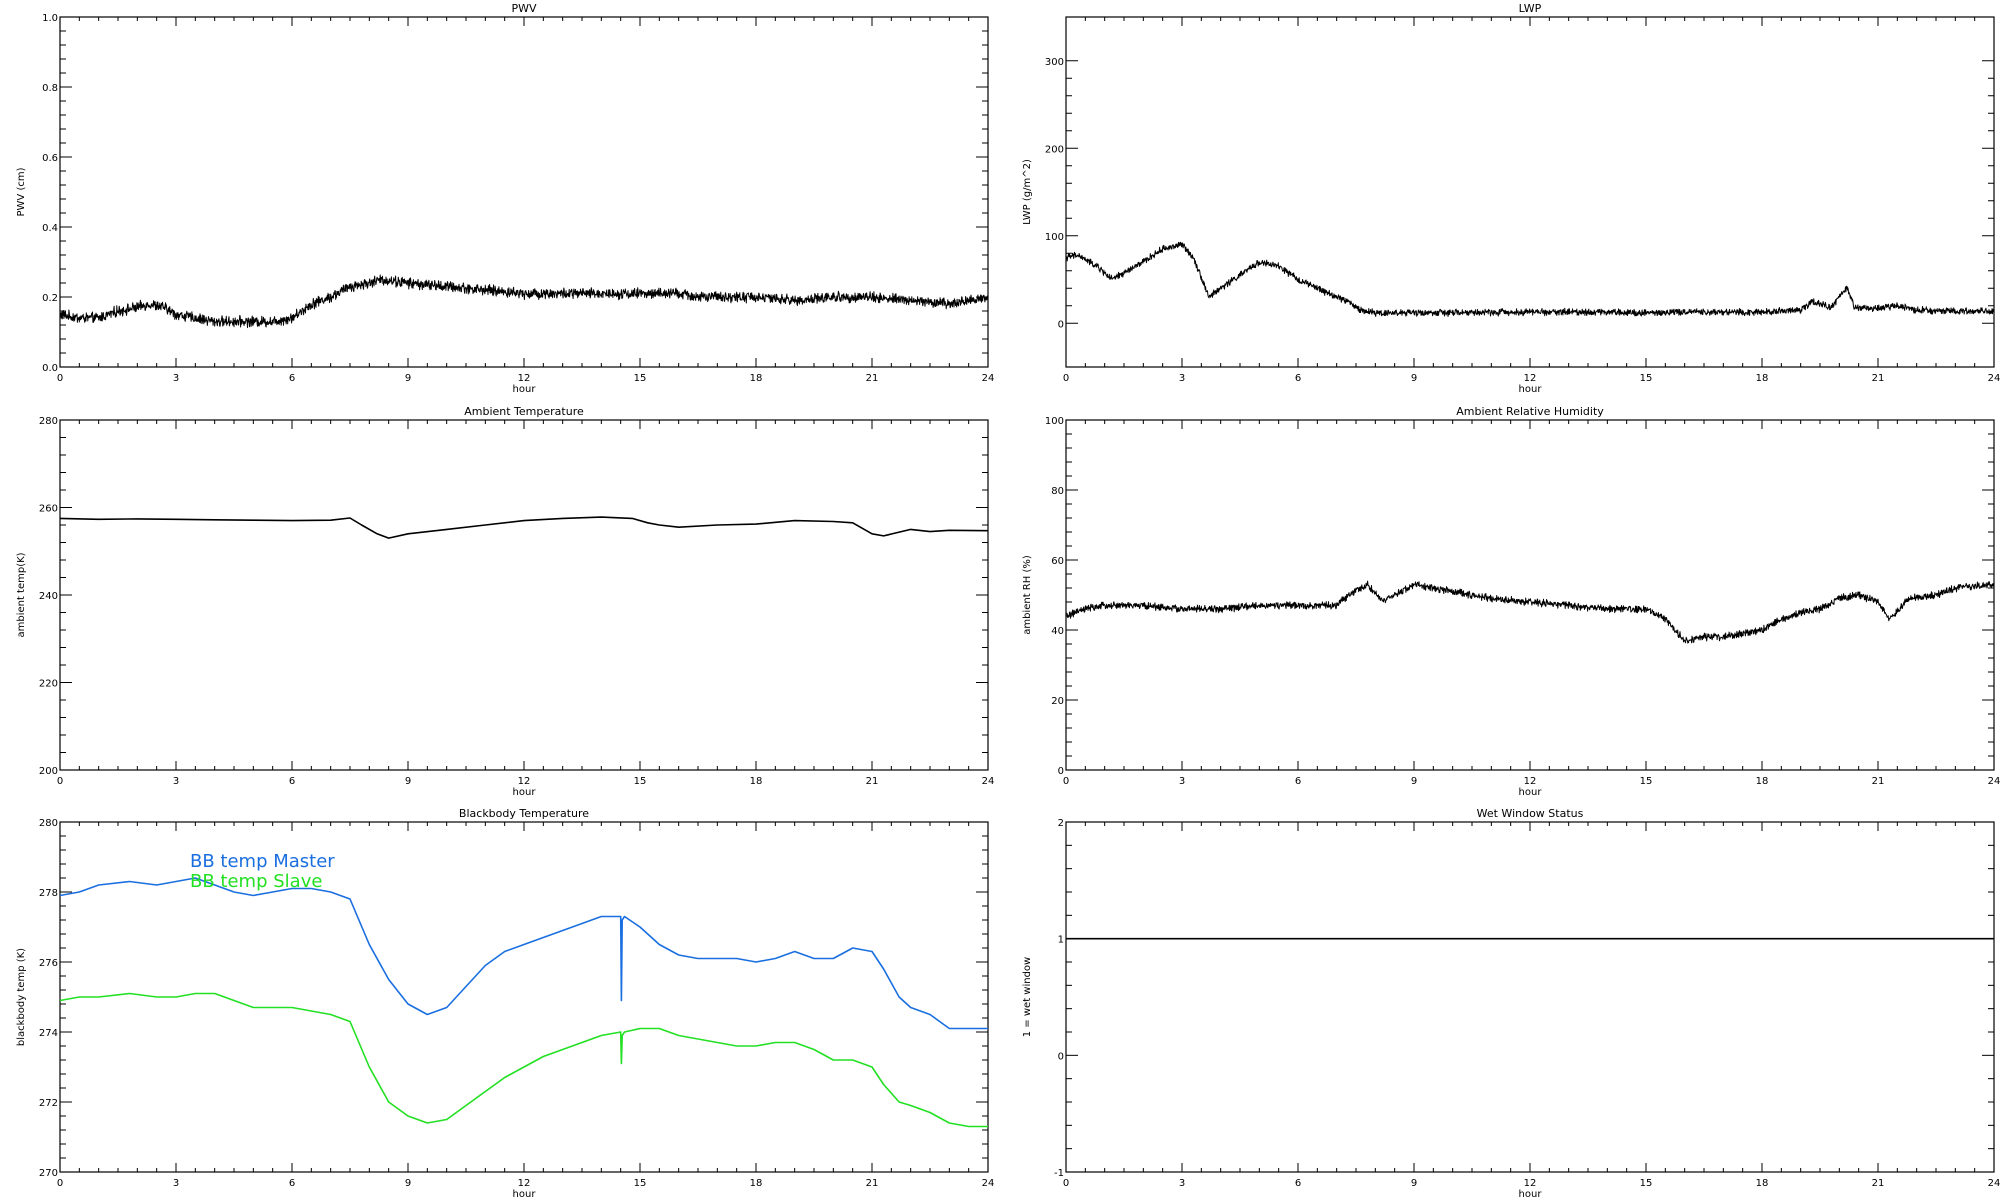  What do you see at coordinates (1057, 631) in the screenshot?
I see `y-tick-label: 40` at bounding box center [1057, 631].